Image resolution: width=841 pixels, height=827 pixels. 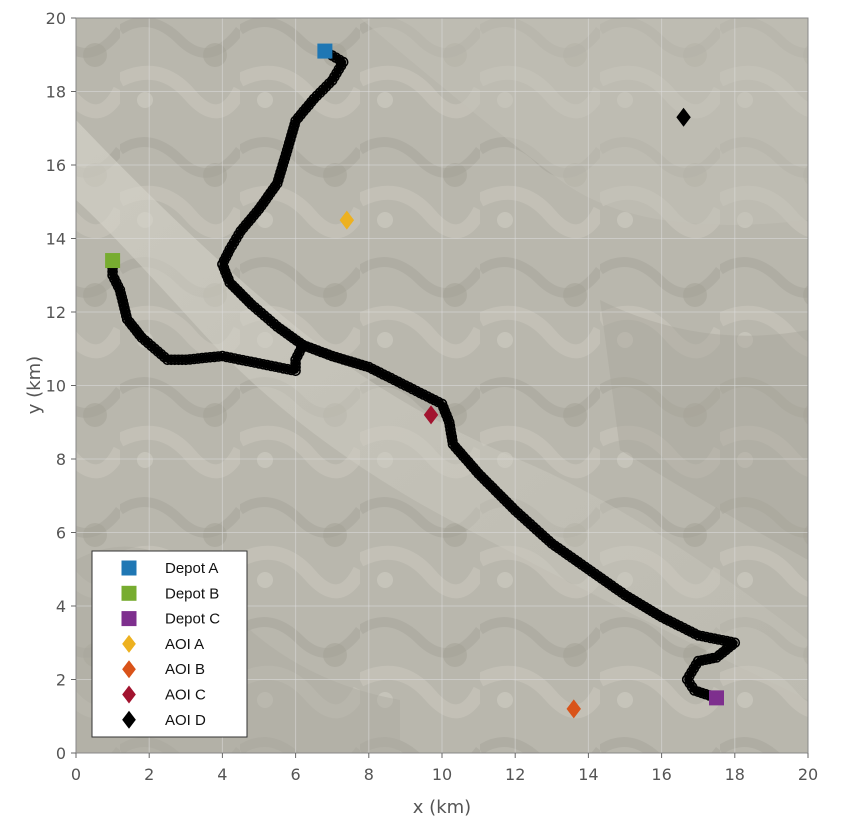 What do you see at coordinates (515, 774) in the screenshot?
I see `x-tick-label-6: 12` at bounding box center [515, 774].